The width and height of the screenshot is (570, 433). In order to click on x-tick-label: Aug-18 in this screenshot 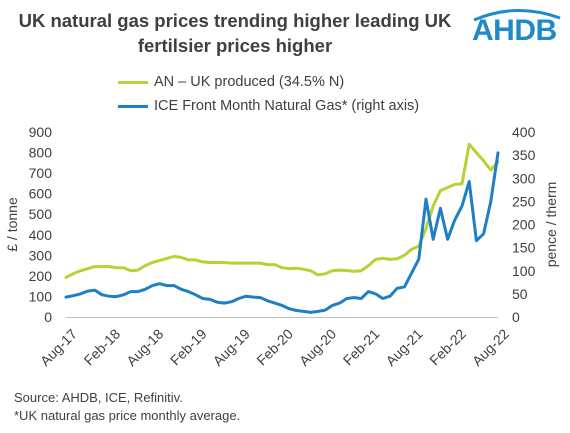, I will do `click(144, 347)`.